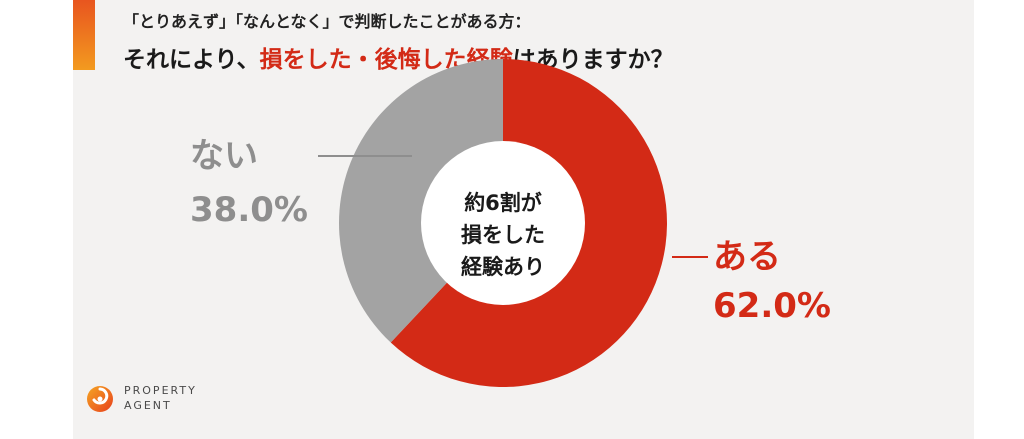 This screenshot has height=439, width=1024. I want to click on slice-value-aru: 62.0%, so click(772, 306).